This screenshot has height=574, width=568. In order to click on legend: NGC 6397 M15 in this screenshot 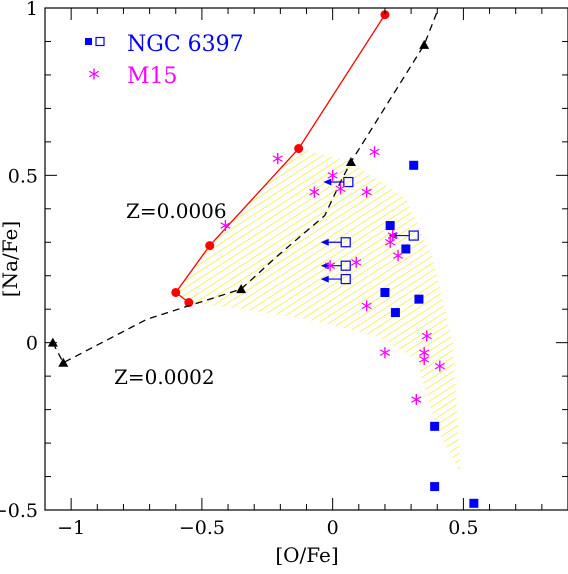, I will do `click(164, 60)`.